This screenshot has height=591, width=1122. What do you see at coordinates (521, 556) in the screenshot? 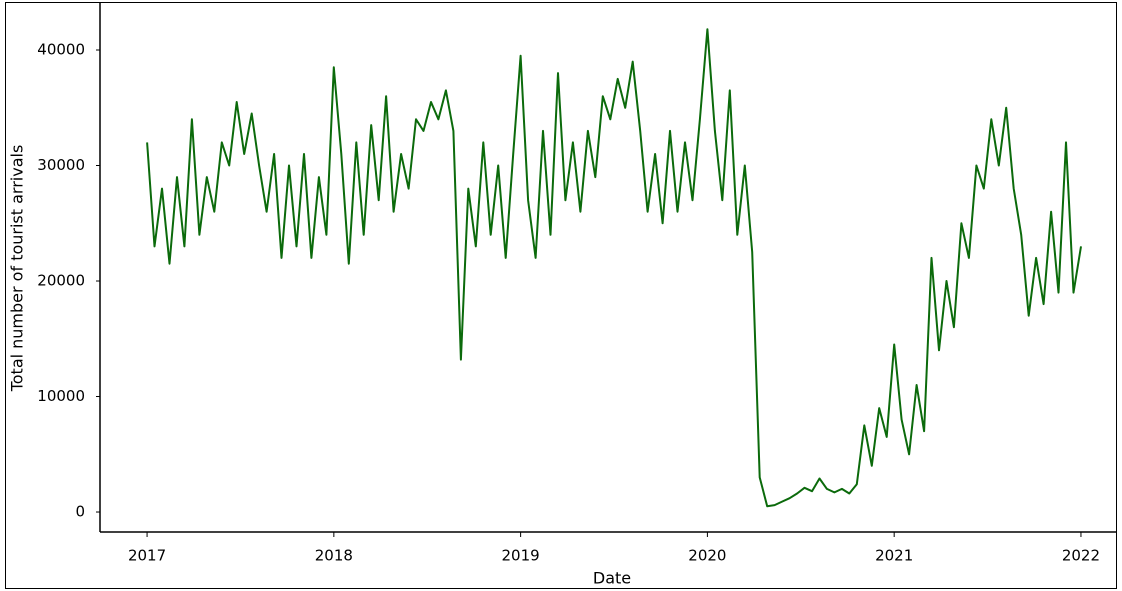
I see `x-tick-label: 2019` at bounding box center [521, 556].